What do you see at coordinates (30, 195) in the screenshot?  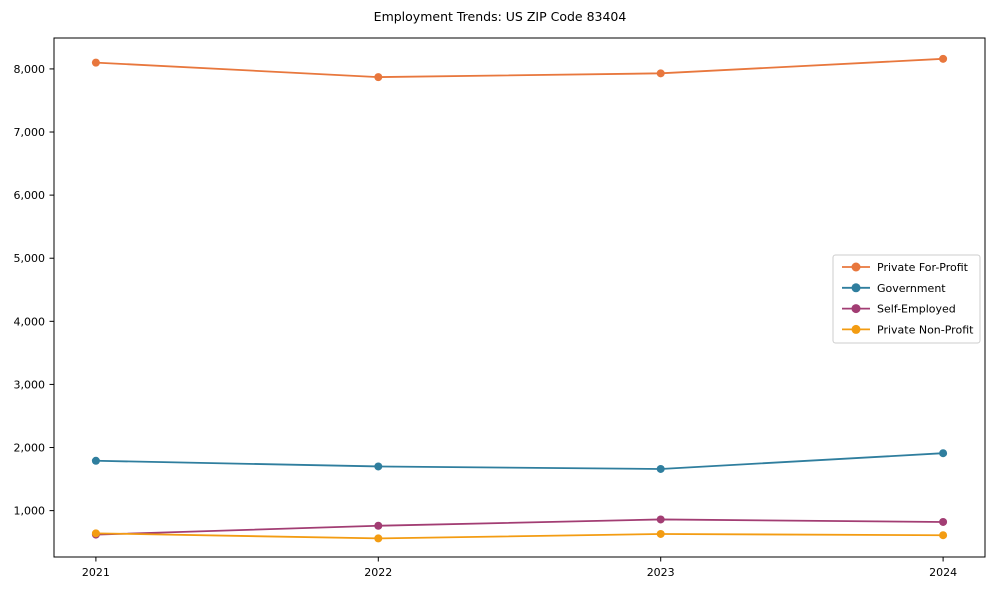 I see `y-tick-label: 6,000` at bounding box center [30, 195].